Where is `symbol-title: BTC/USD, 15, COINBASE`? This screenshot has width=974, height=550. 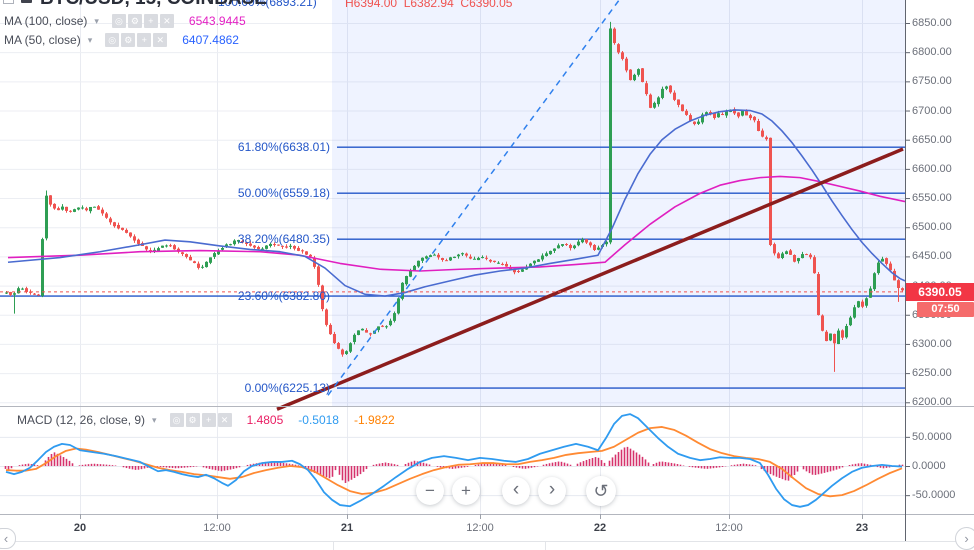 symbol-title: BTC/USD, 15, COINBASE is located at coordinates (153, 5).